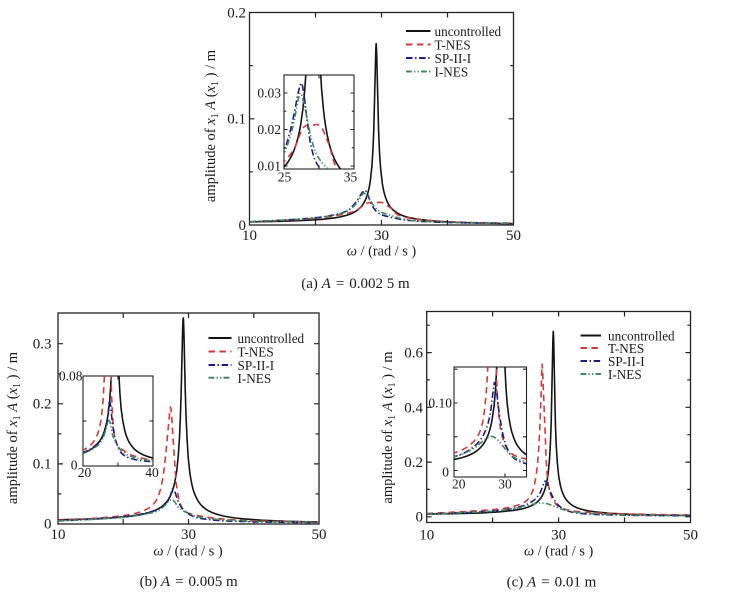 The image size is (744, 602). I want to click on svg-text: 0.02, so click(269, 129).